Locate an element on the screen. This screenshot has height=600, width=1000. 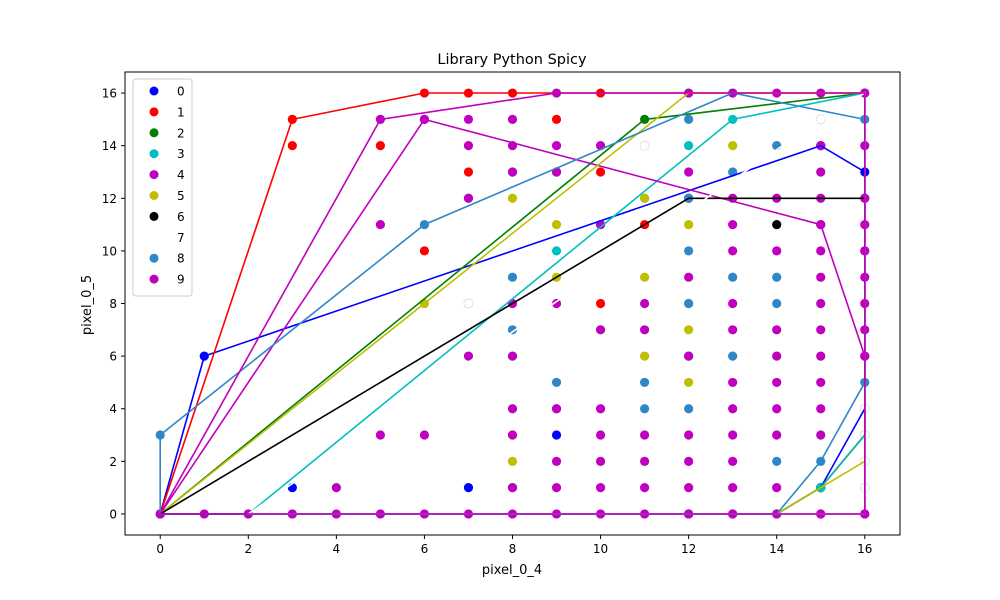
x-tick-label: 2 is located at coordinates (248, 549).